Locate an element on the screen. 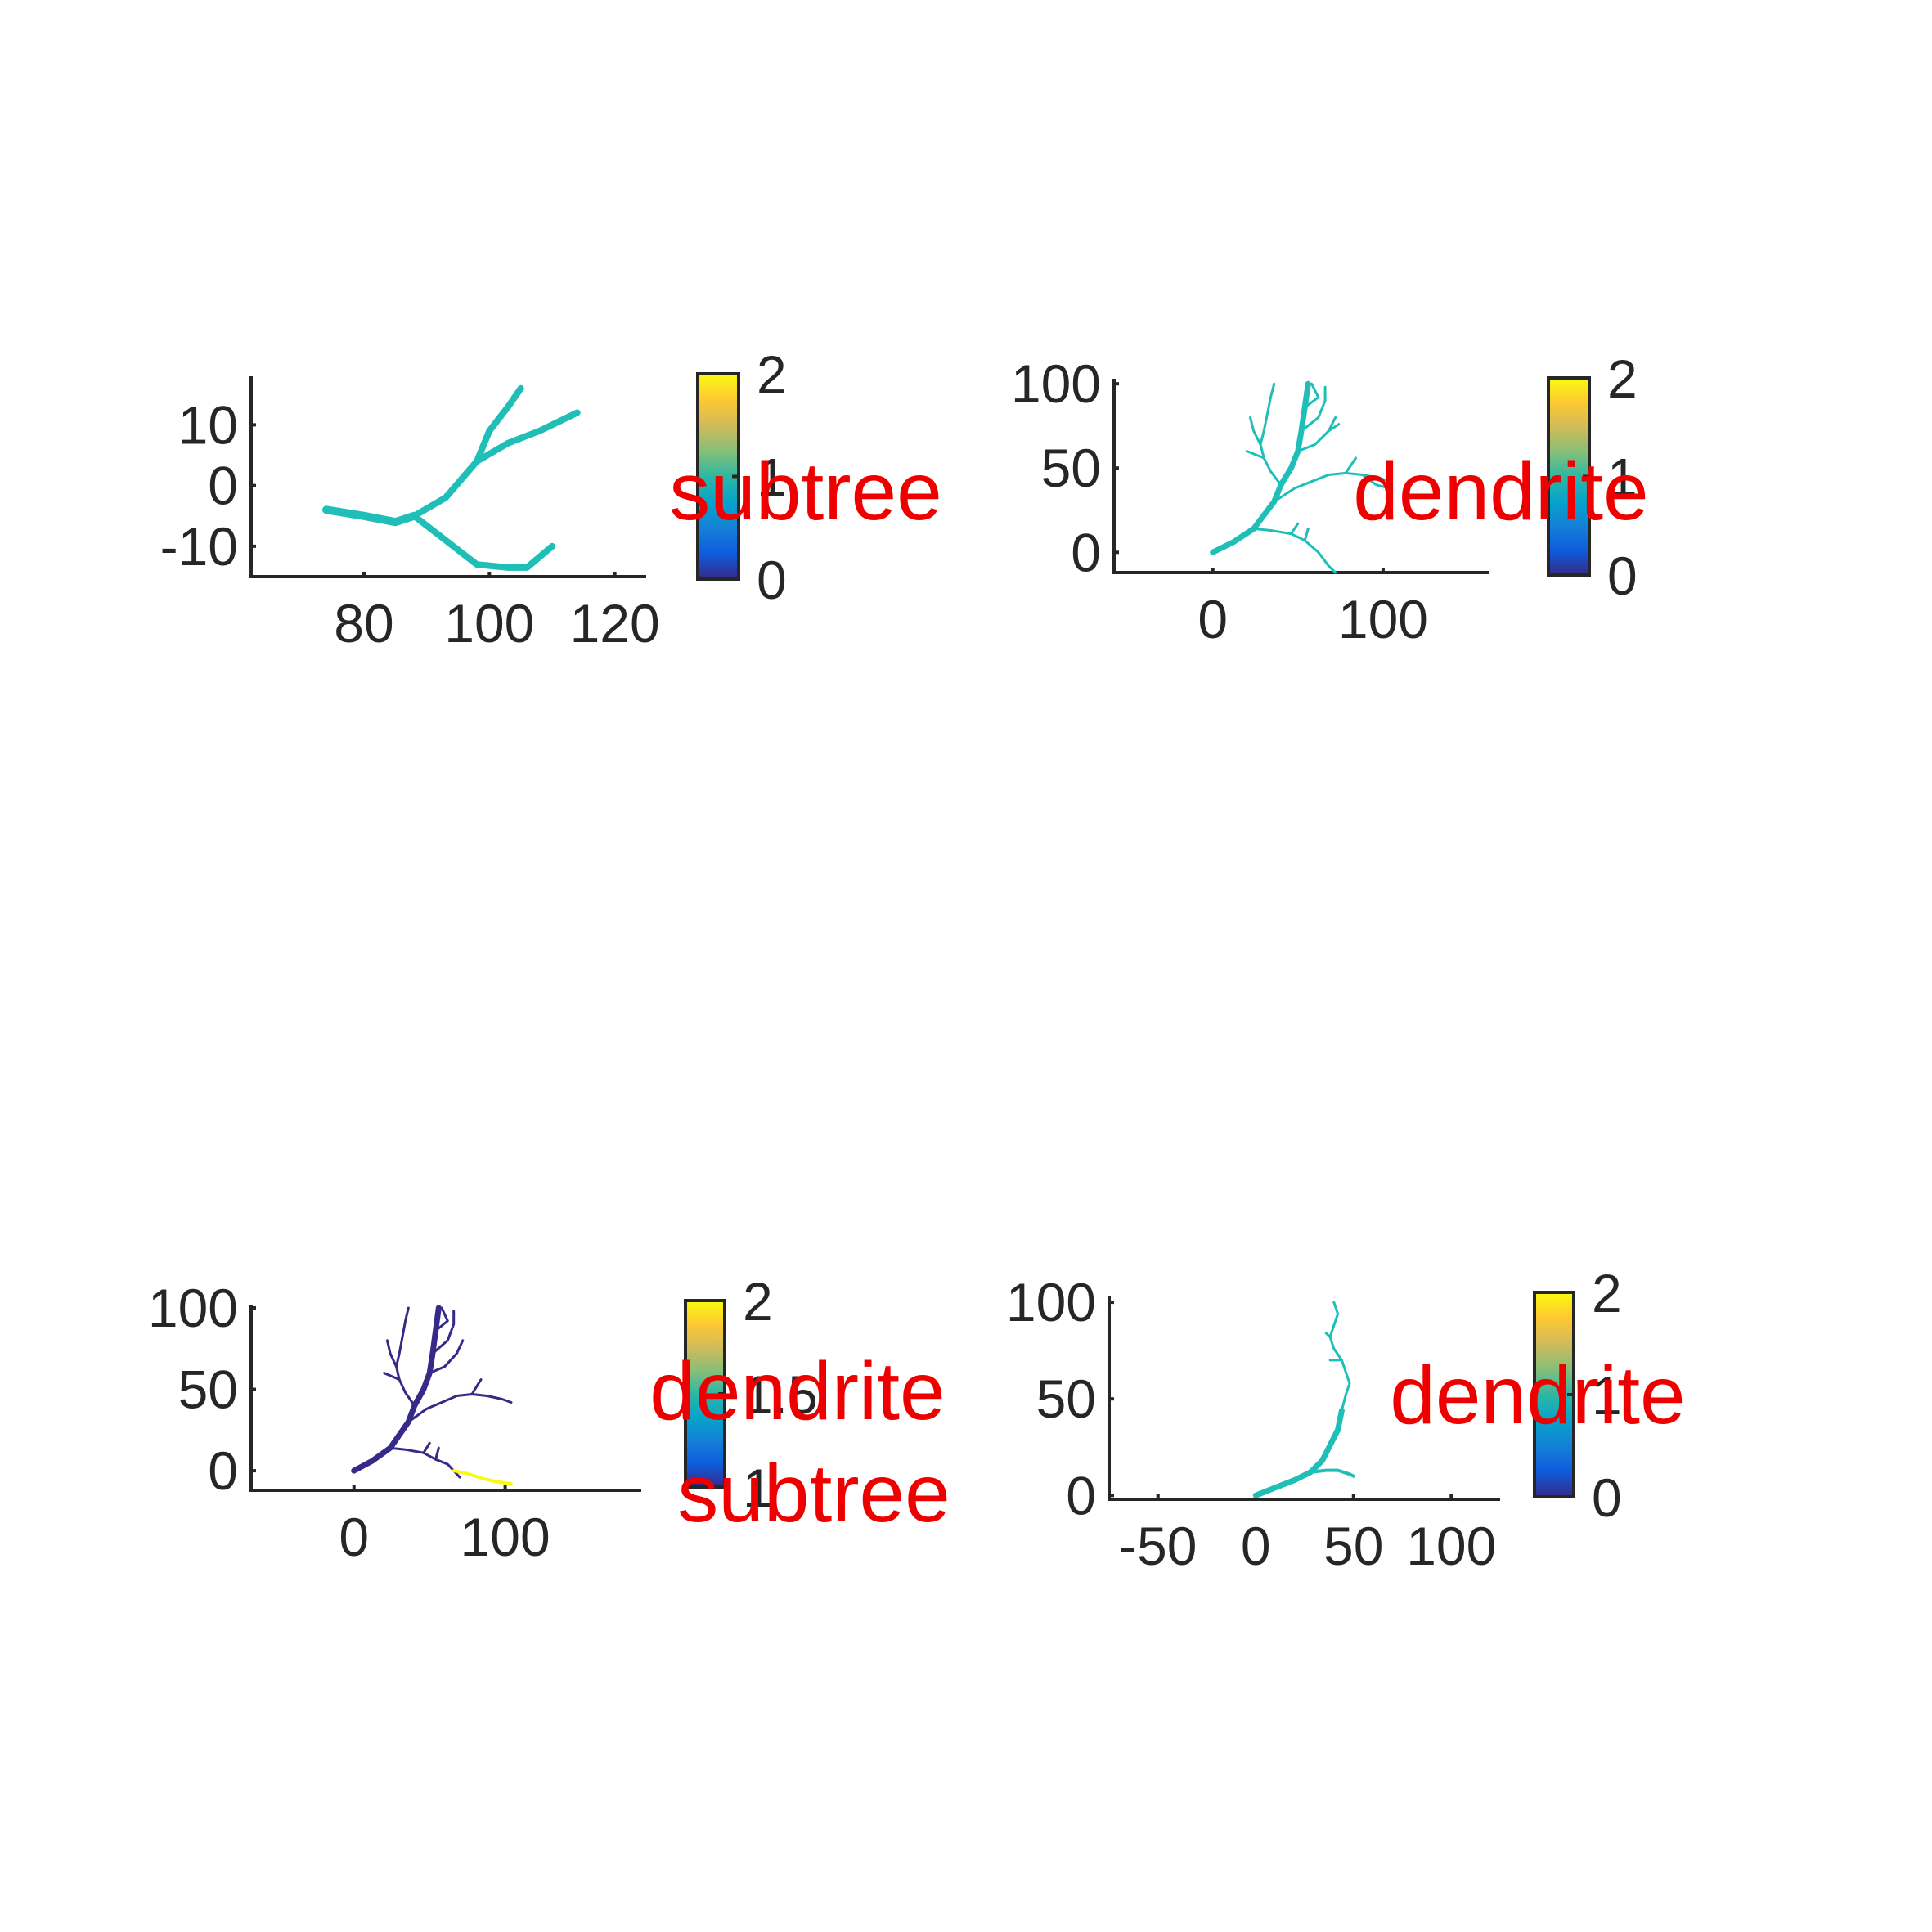 The image size is (1932, 1932). overlay-label: subtree is located at coordinates (806, 492).